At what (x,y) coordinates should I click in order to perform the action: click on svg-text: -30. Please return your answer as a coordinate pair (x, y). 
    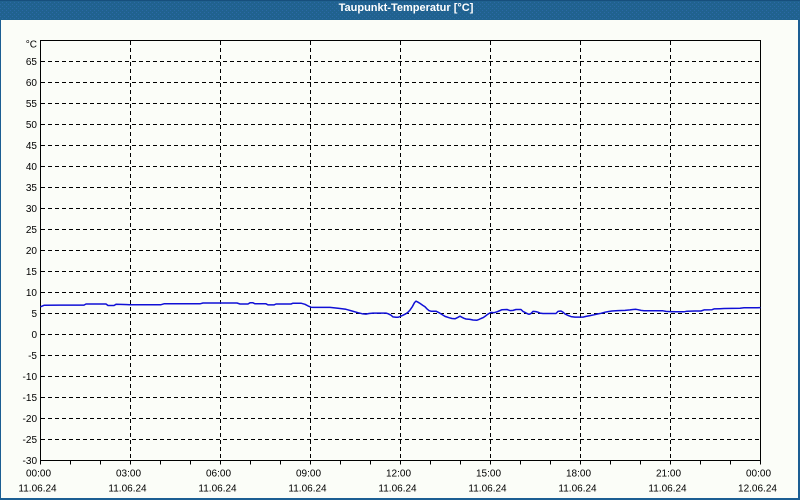
    Looking at the image, I should click on (30, 461).